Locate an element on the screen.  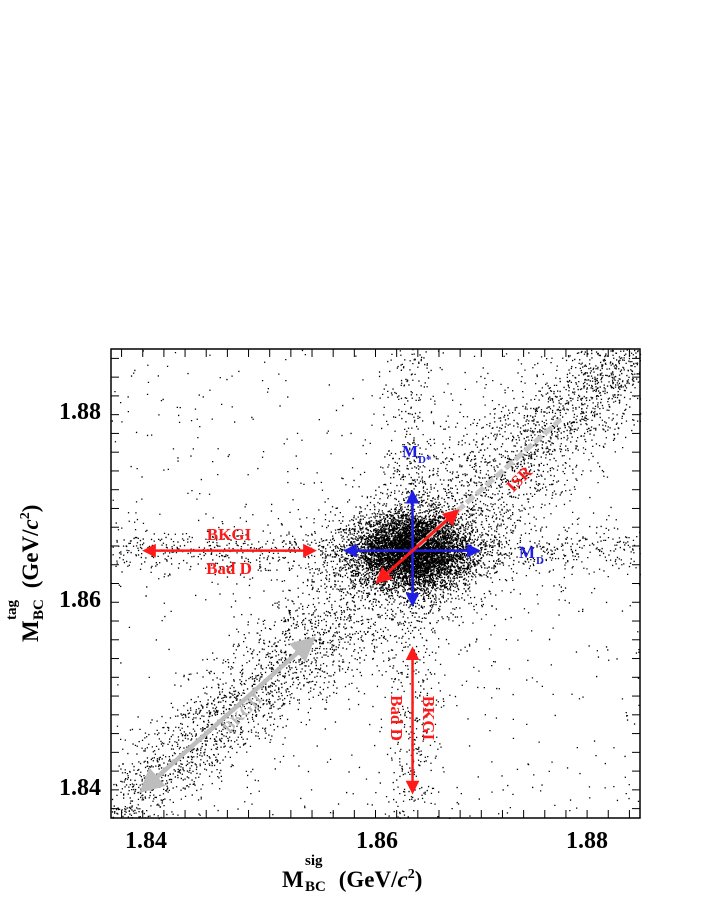
svg-text: D* is located at coordinates (425, 460).